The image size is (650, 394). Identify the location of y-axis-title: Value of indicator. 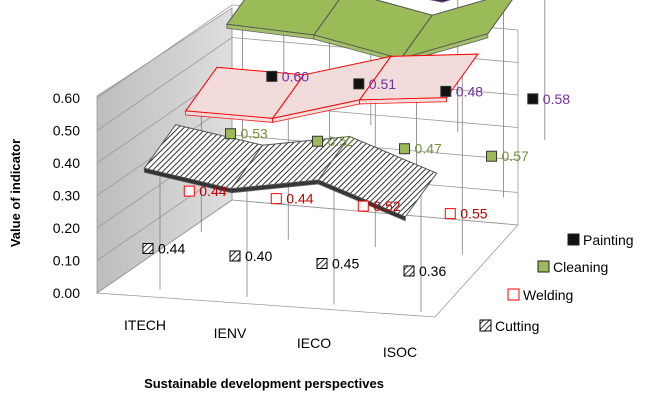
(15, 193).